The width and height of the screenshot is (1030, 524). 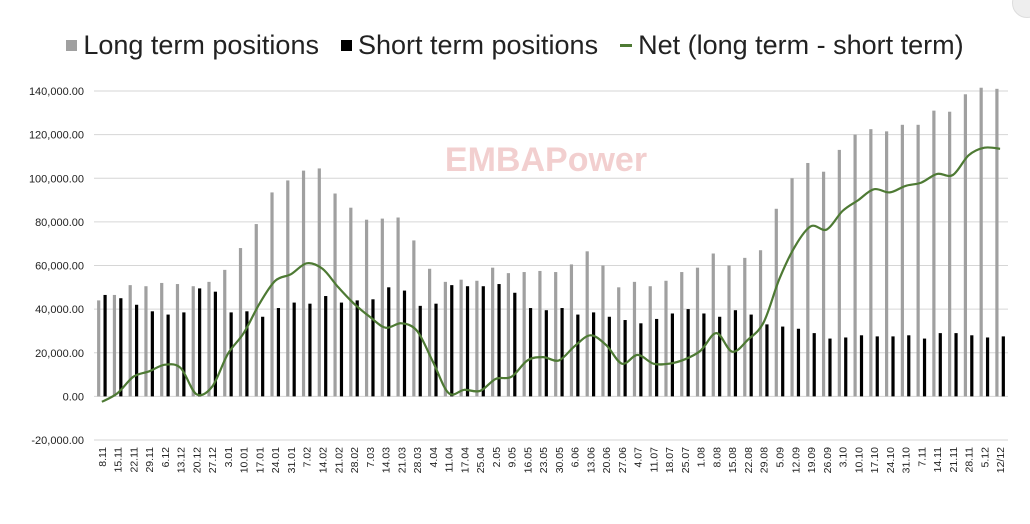 What do you see at coordinates (985, 457) in the screenshot?
I see `x-tick-label: 5.12` at bounding box center [985, 457].